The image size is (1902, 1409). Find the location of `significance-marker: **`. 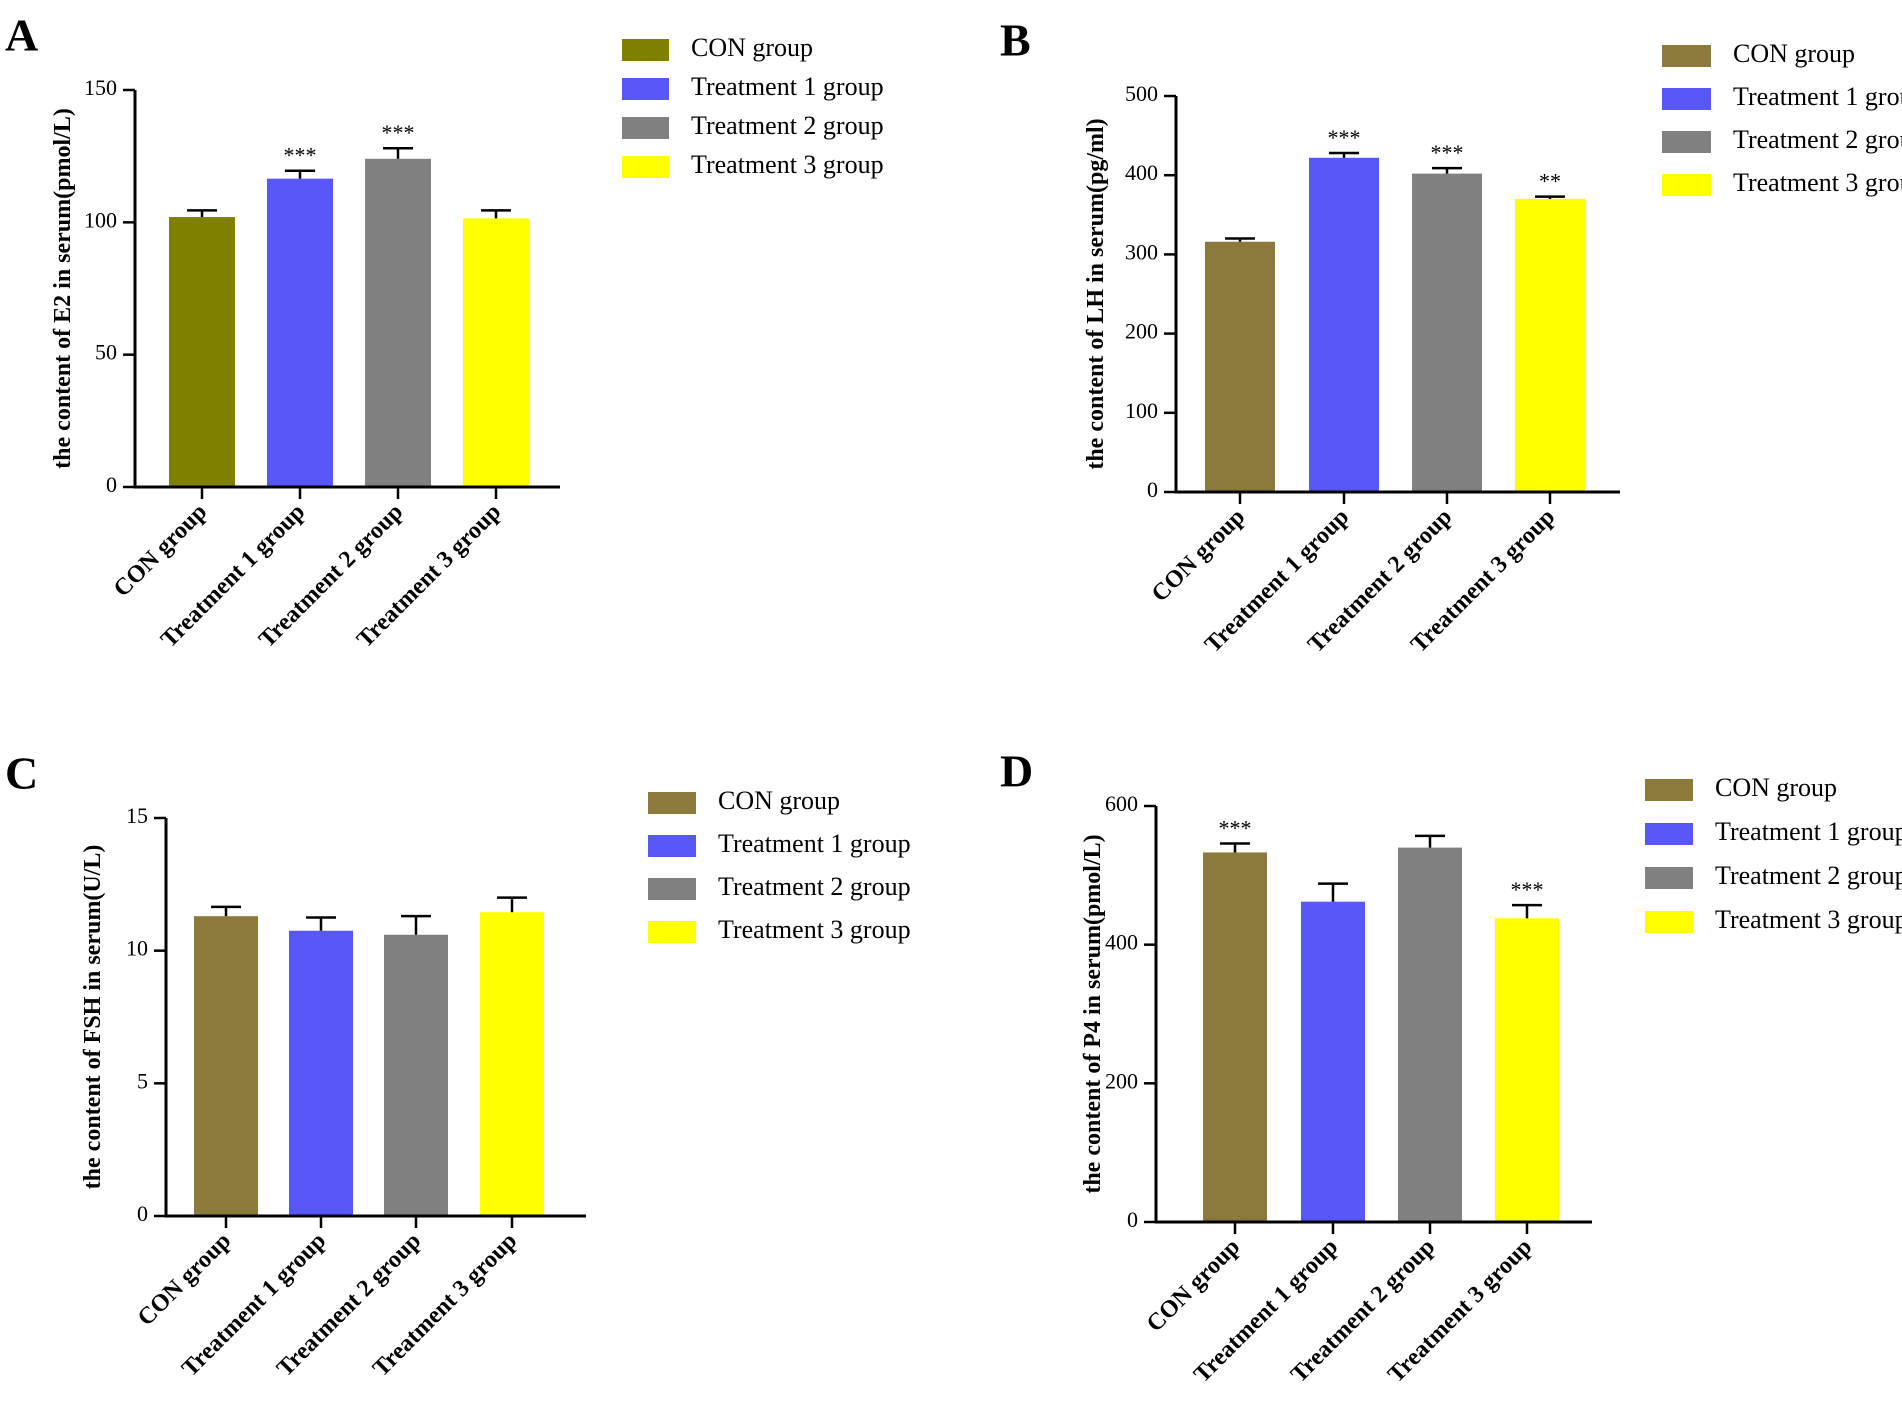

significance-marker: ** is located at coordinates (1550, 181).